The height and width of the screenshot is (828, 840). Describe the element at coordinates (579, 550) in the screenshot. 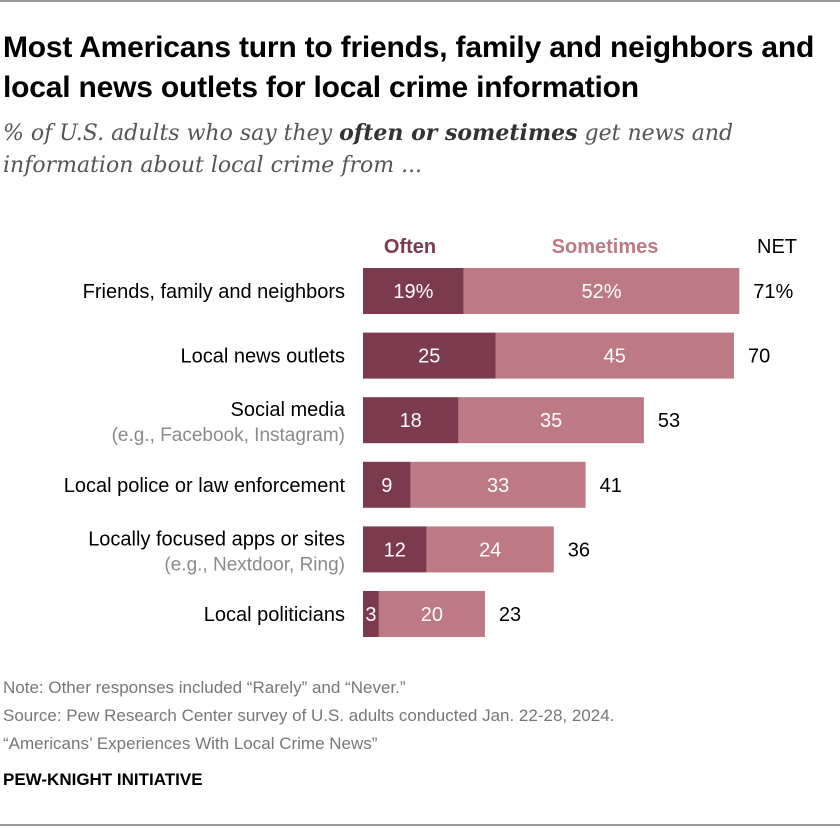

I see `net-label: 36` at that location.